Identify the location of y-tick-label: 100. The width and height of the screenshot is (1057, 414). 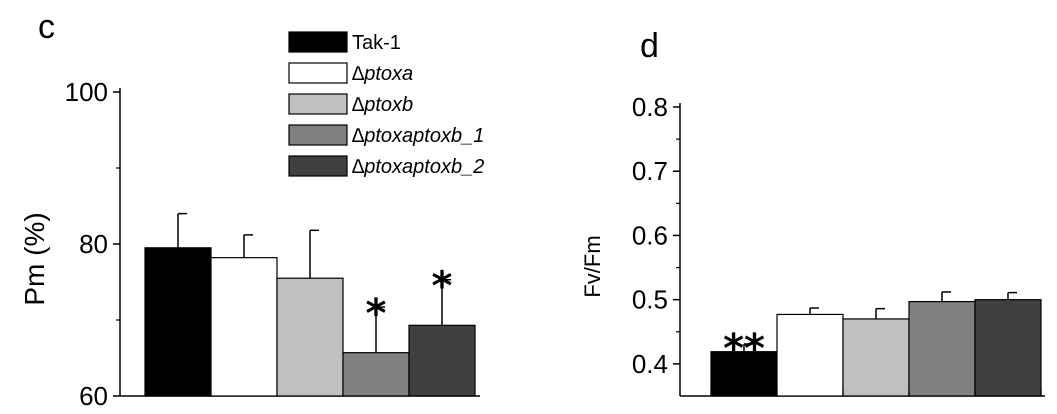
(86, 92).